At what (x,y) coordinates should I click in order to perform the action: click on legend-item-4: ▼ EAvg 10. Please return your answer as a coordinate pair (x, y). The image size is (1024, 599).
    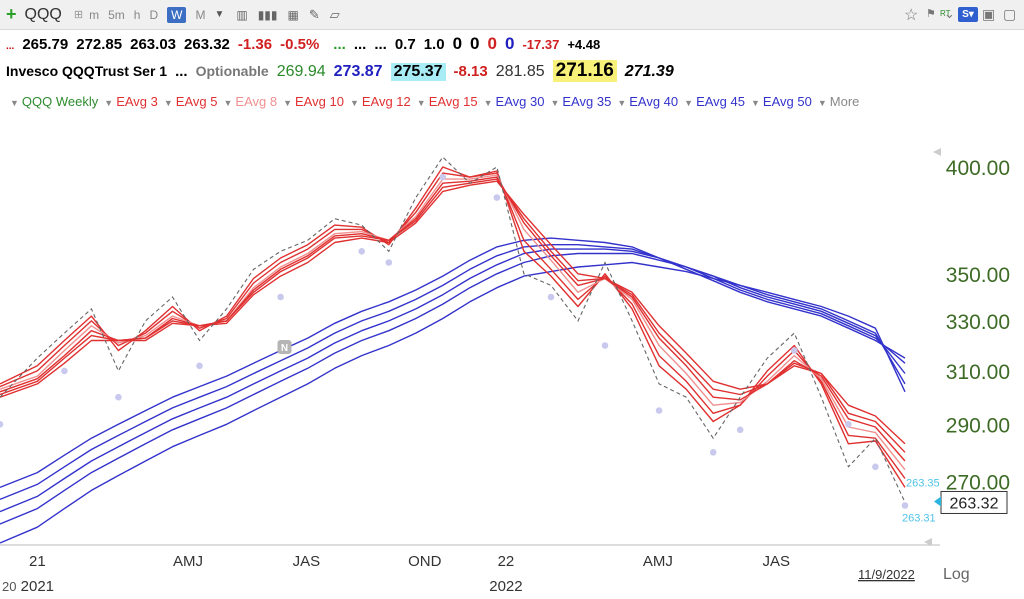
    Looking at the image, I should click on (313, 101).